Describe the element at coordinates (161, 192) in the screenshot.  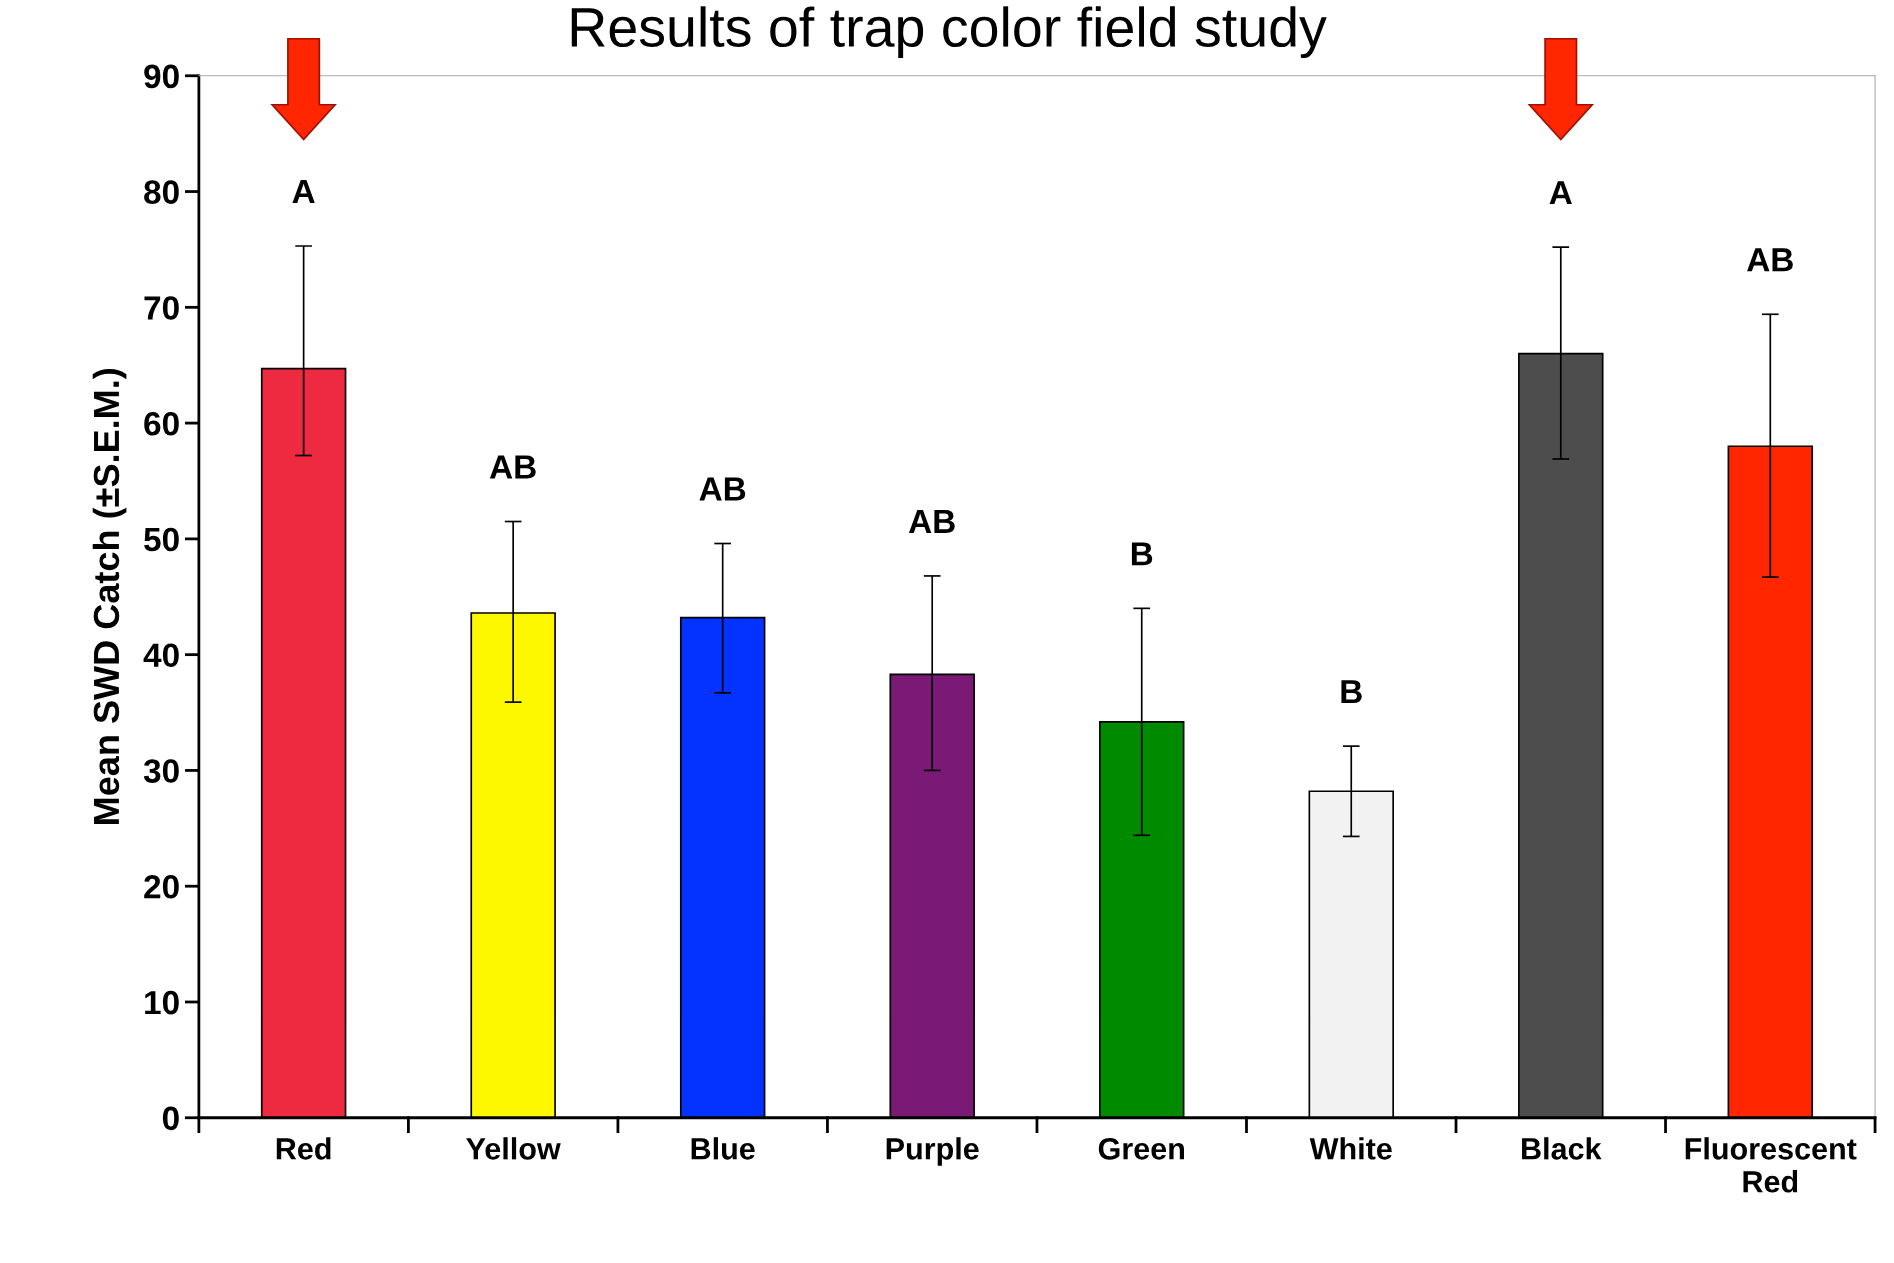
I see `y-tick-label: 80` at that location.